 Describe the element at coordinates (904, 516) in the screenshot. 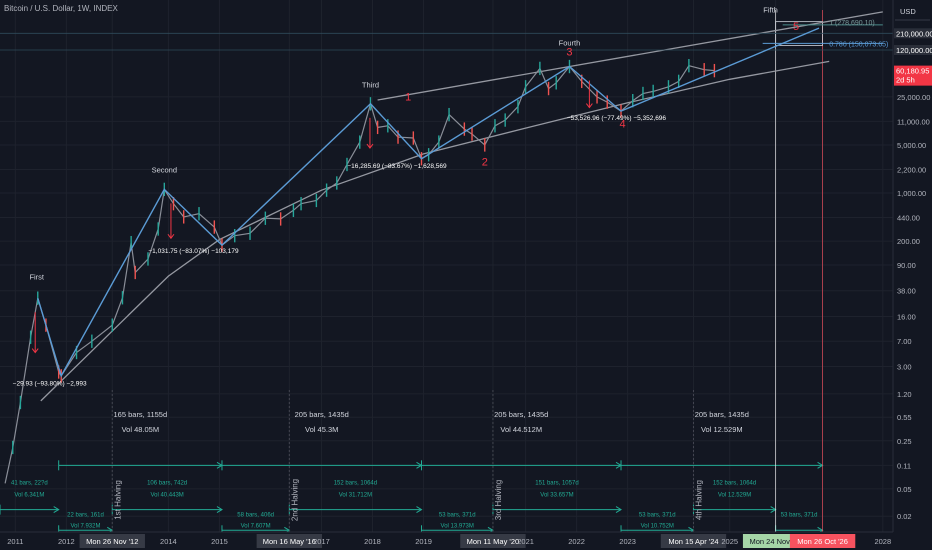

I see `price-tick: 0.02` at that location.